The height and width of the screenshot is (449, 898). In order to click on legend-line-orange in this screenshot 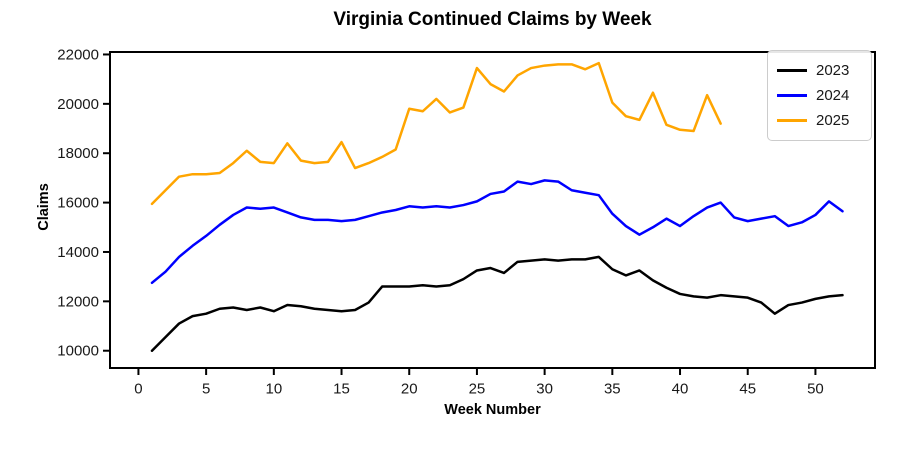, I will do `click(792, 120)`.